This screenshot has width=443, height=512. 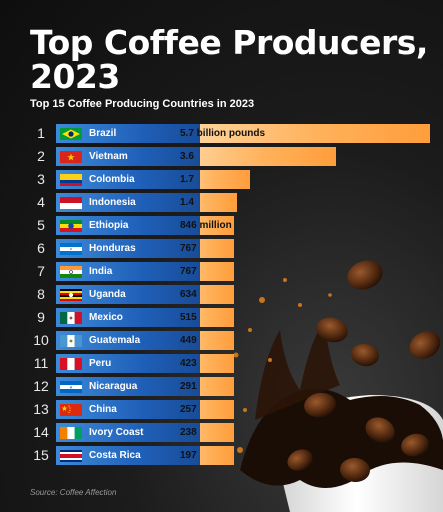 What do you see at coordinates (113, 386) in the screenshot?
I see `country-name: Nicaragua` at bounding box center [113, 386].